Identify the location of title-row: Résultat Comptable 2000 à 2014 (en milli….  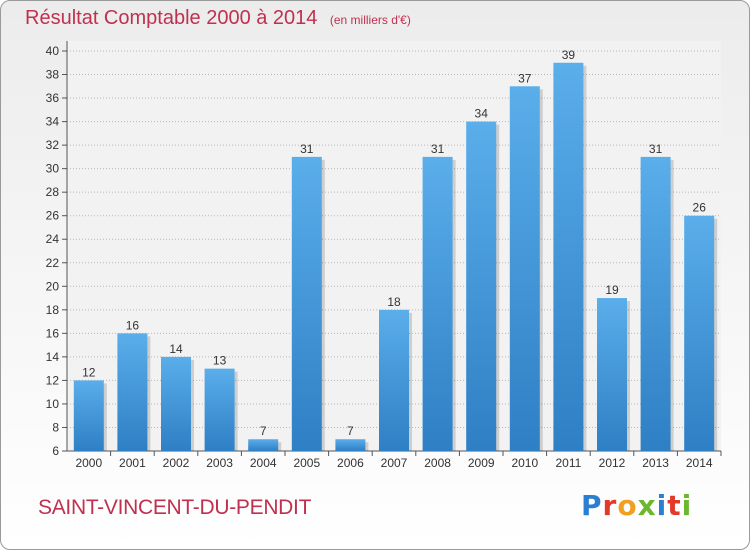
(218, 18).